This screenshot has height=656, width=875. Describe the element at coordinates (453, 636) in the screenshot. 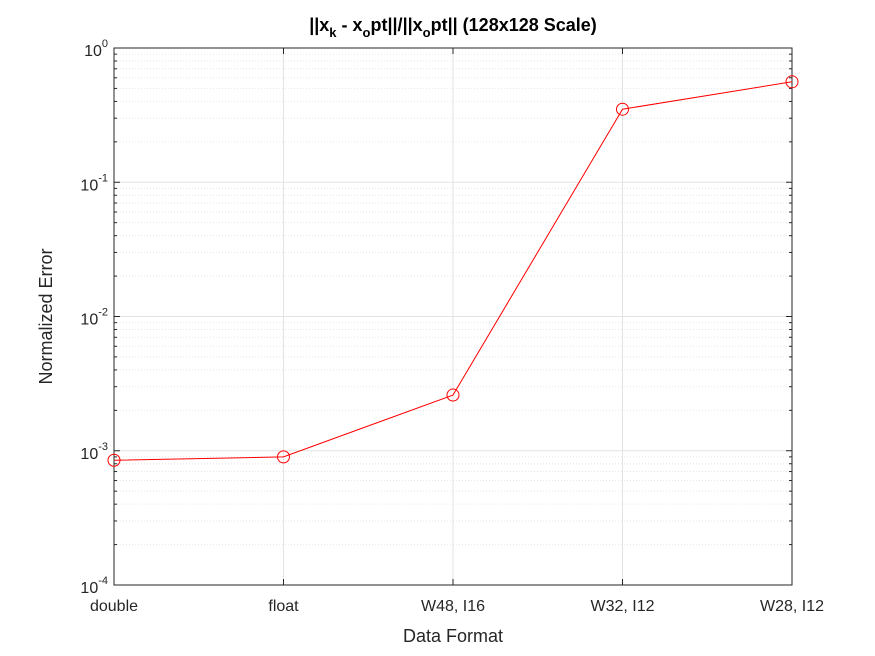

I see `x-axis-label: Data Format` at that location.